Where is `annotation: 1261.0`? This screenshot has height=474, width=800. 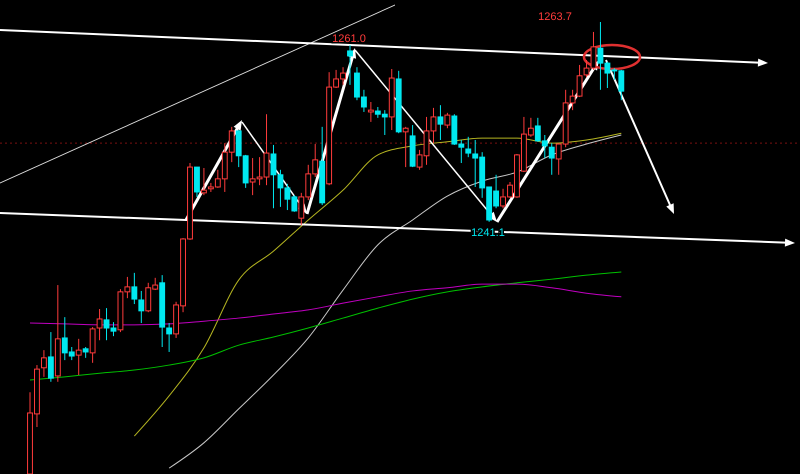
annotation: 1261.0 is located at coordinates (349, 39).